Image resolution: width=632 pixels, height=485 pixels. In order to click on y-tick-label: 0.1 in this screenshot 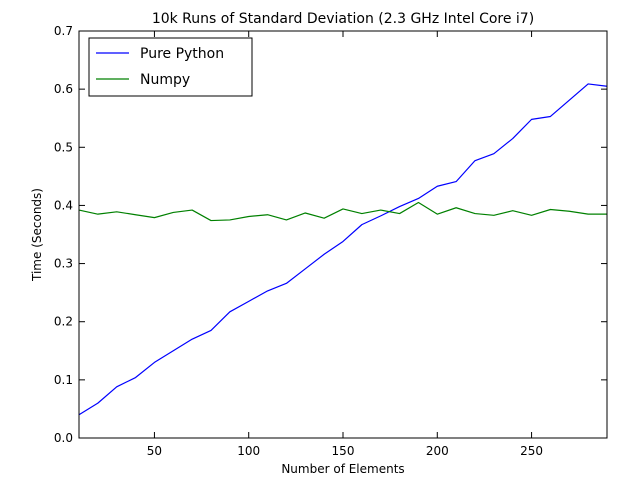, I will do `click(63, 380)`.